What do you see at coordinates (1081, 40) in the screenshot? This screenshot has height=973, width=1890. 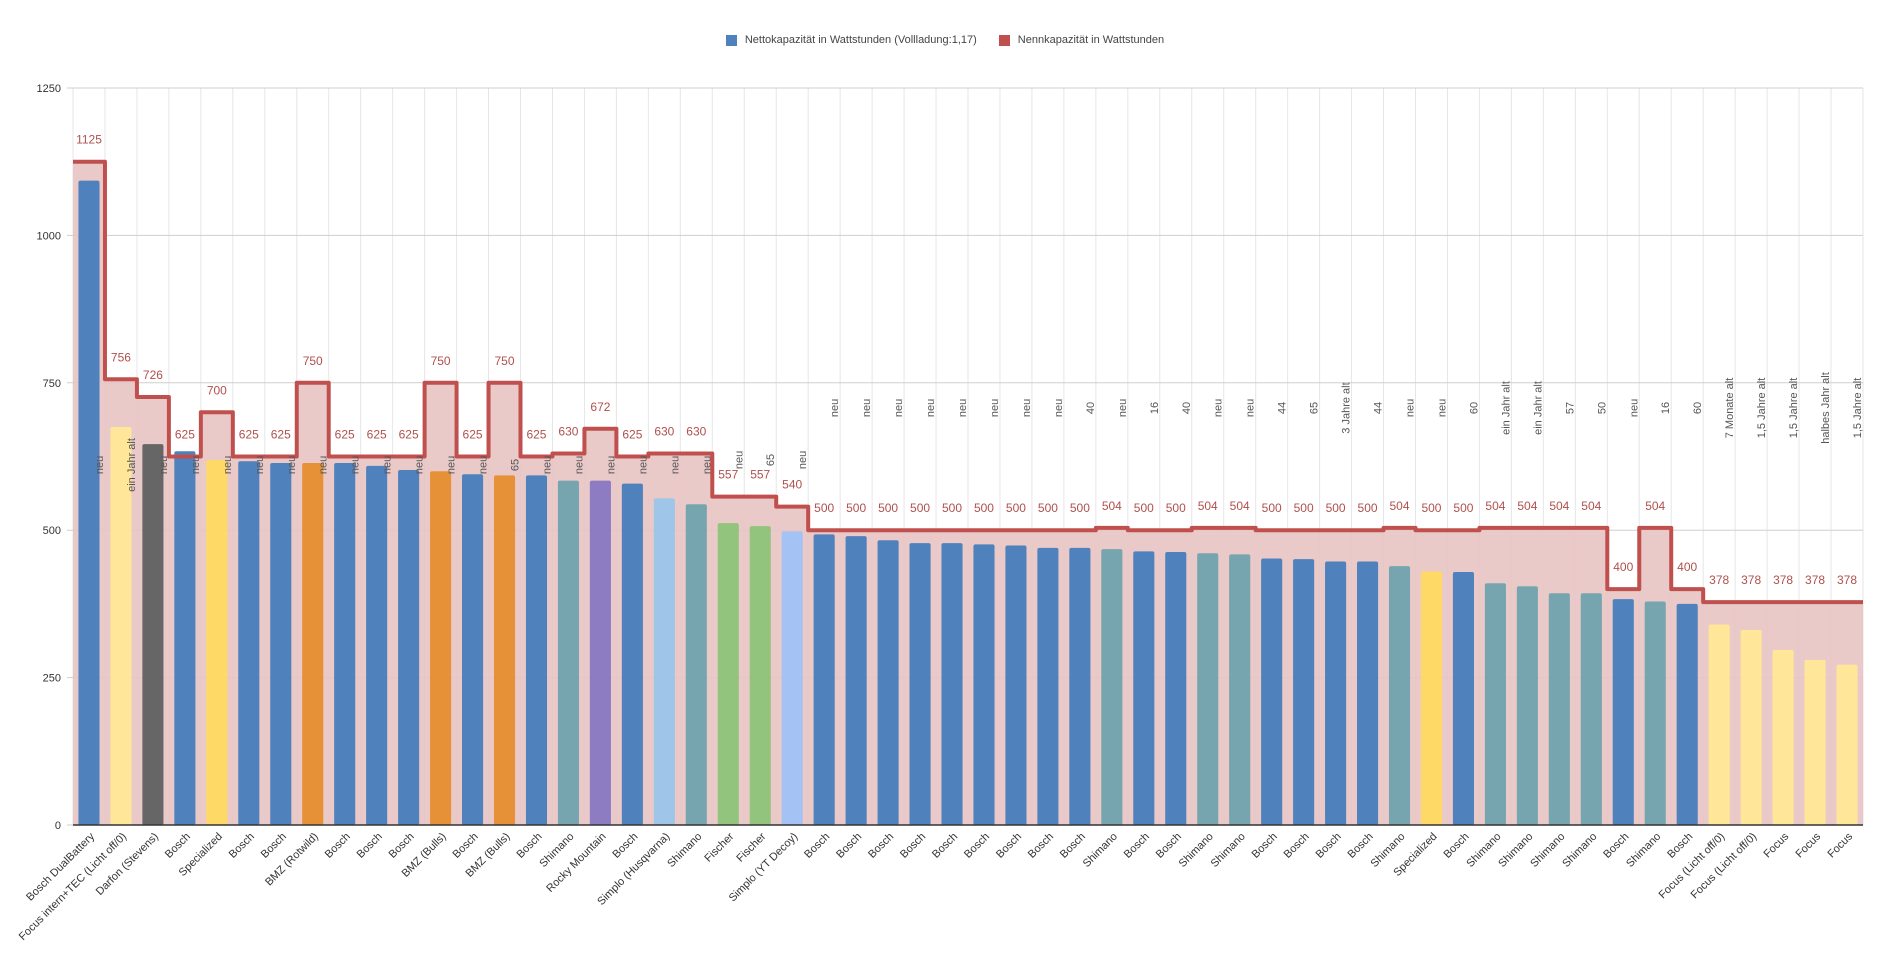 I see `legend-item-nenn: Nennkapazität in Wattstunden` at bounding box center [1081, 40].